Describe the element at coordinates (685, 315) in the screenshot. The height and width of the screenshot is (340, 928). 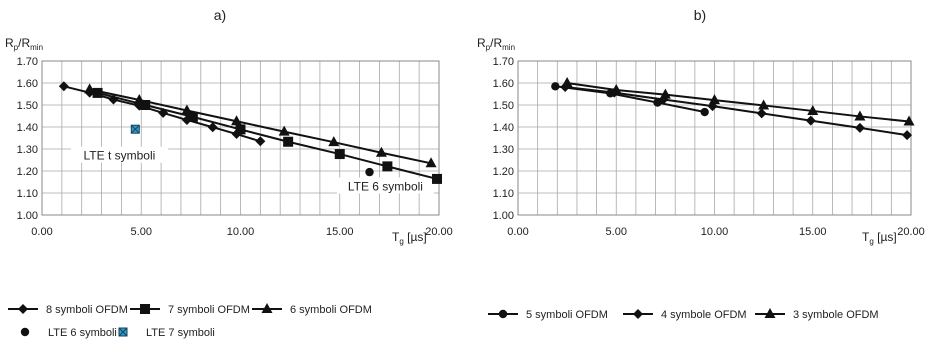
I see `legend-item: 4 symbole OFDM` at that location.